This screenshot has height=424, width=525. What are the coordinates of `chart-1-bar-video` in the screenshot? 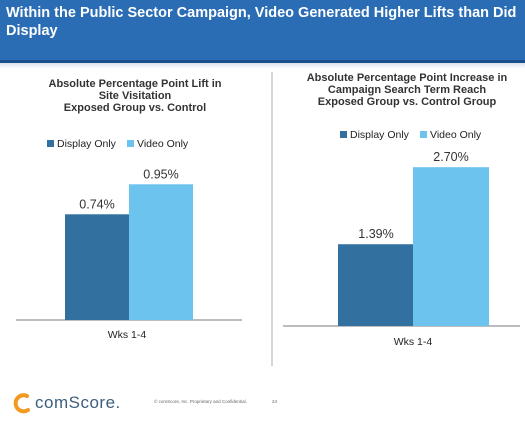 It's located at (161, 252).